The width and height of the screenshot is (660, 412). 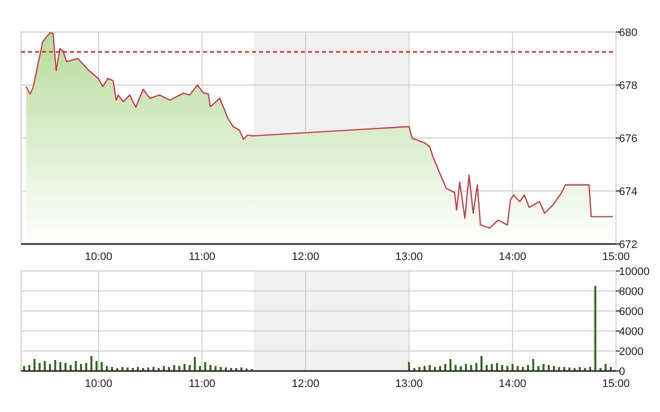 What do you see at coordinates (631, 352) in the screenshot?
I see `y-tick-label: 2000` at bounding box center [631, 352].